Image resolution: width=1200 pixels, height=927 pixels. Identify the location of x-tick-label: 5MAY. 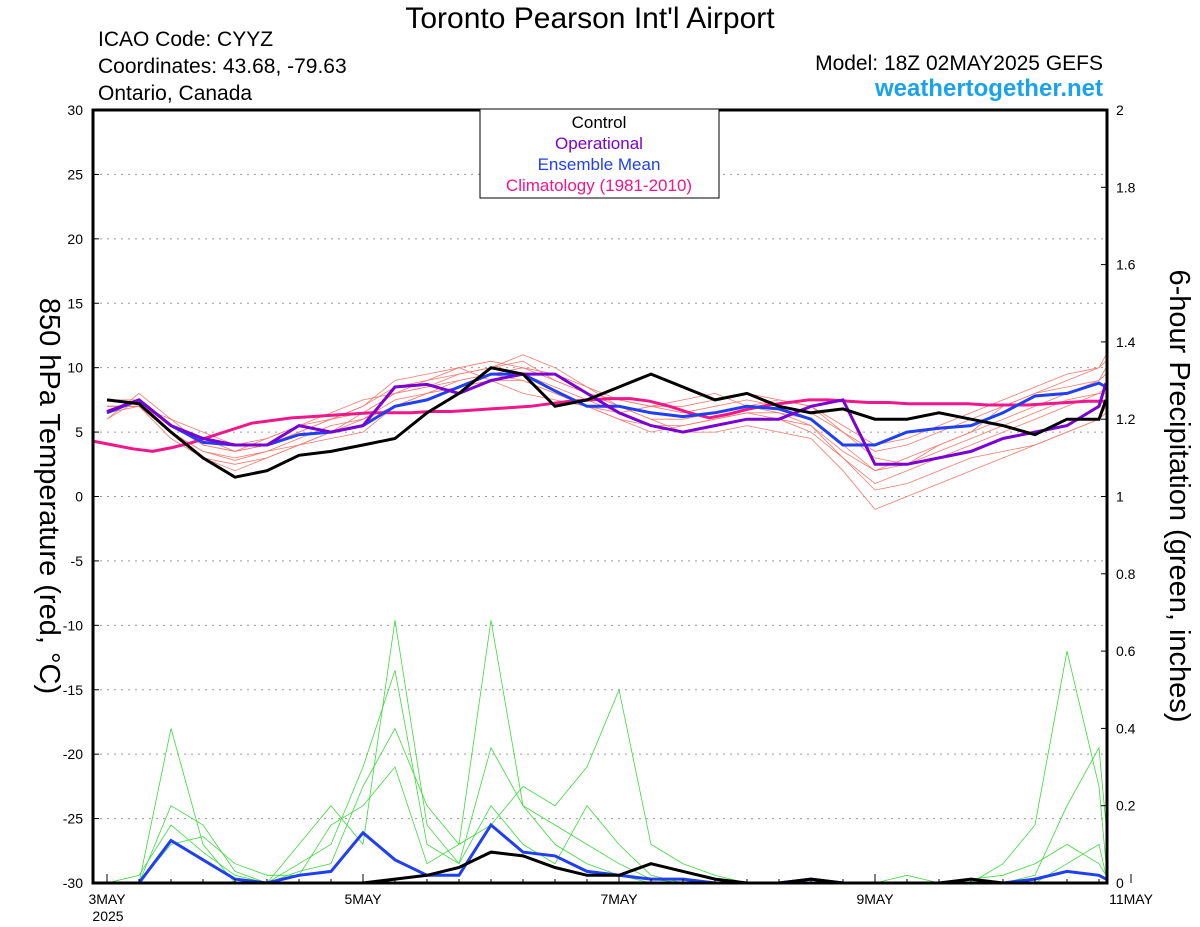
(363, 899).